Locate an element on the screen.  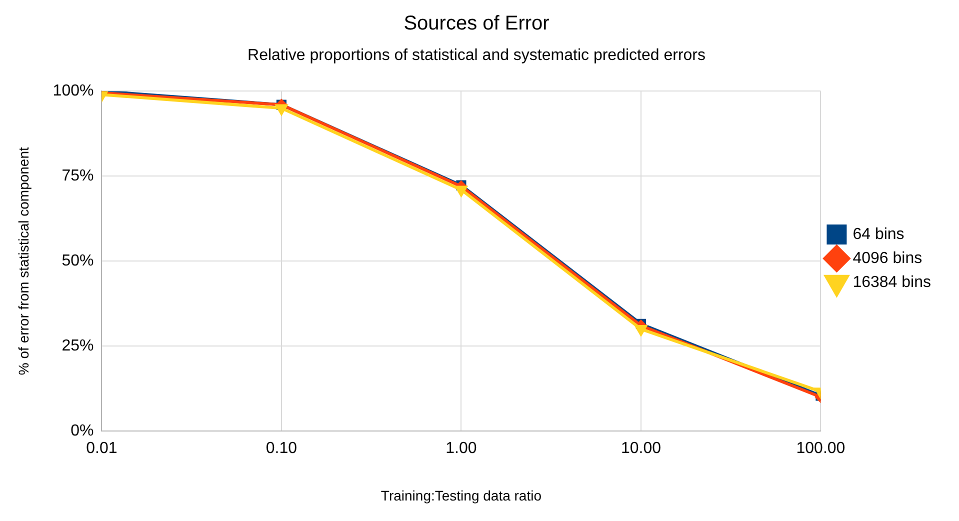
x-axis-title: Training:Testing data ratio is located at coordinates (461, 495).